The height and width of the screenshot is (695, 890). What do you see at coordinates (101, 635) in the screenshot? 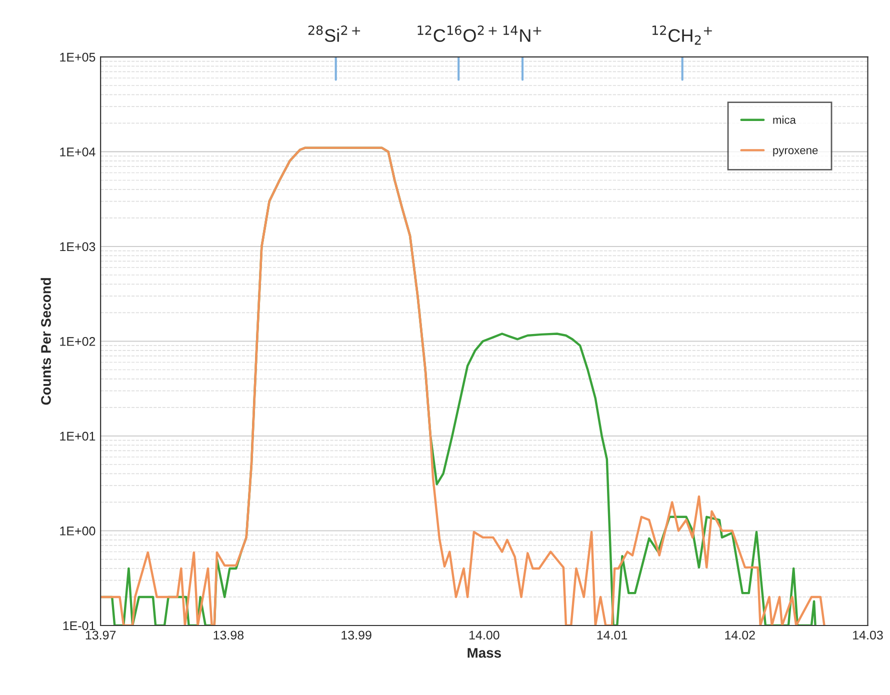
I see `x-tick-label: 13.97` at bounding box center [101, 635].